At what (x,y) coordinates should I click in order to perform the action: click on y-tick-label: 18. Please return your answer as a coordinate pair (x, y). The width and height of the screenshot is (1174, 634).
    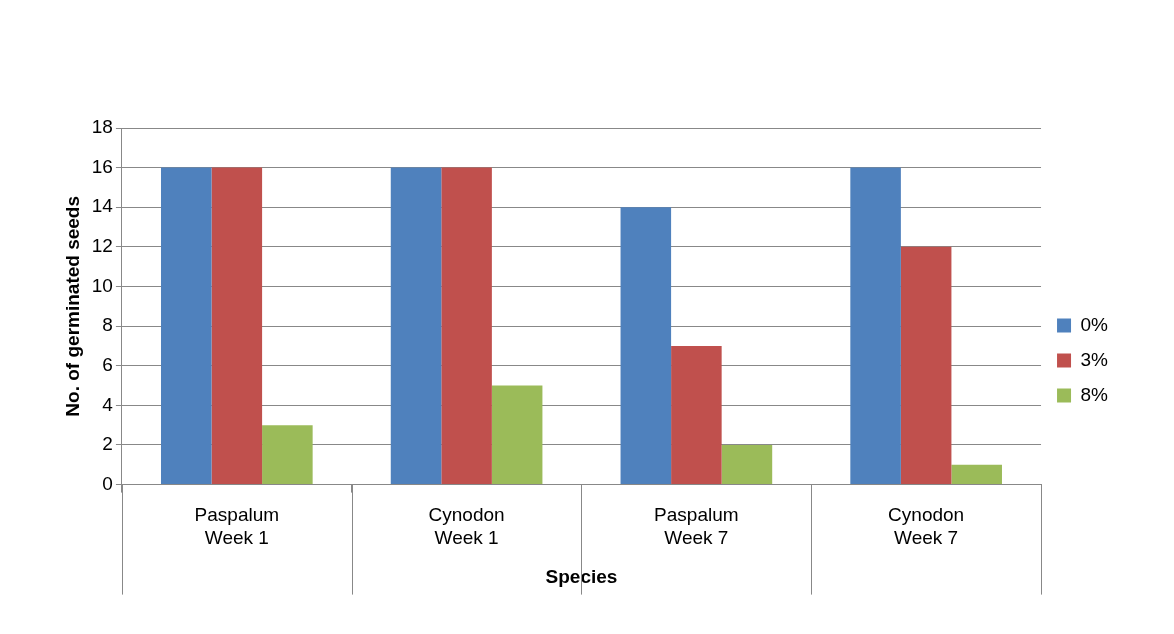
    Looking at the image, I should click on (102, 127).